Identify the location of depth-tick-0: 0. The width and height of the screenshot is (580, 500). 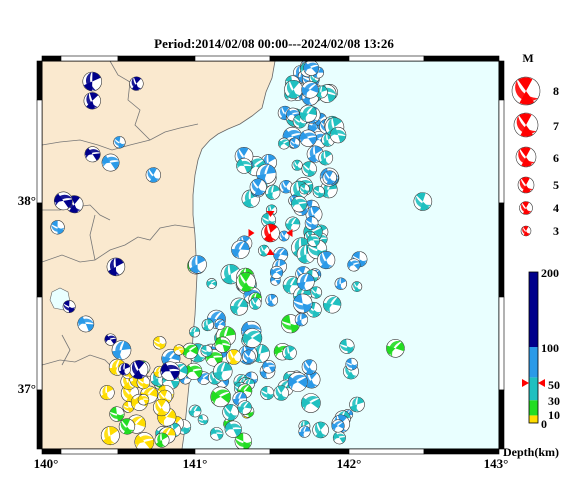
(544, 424).